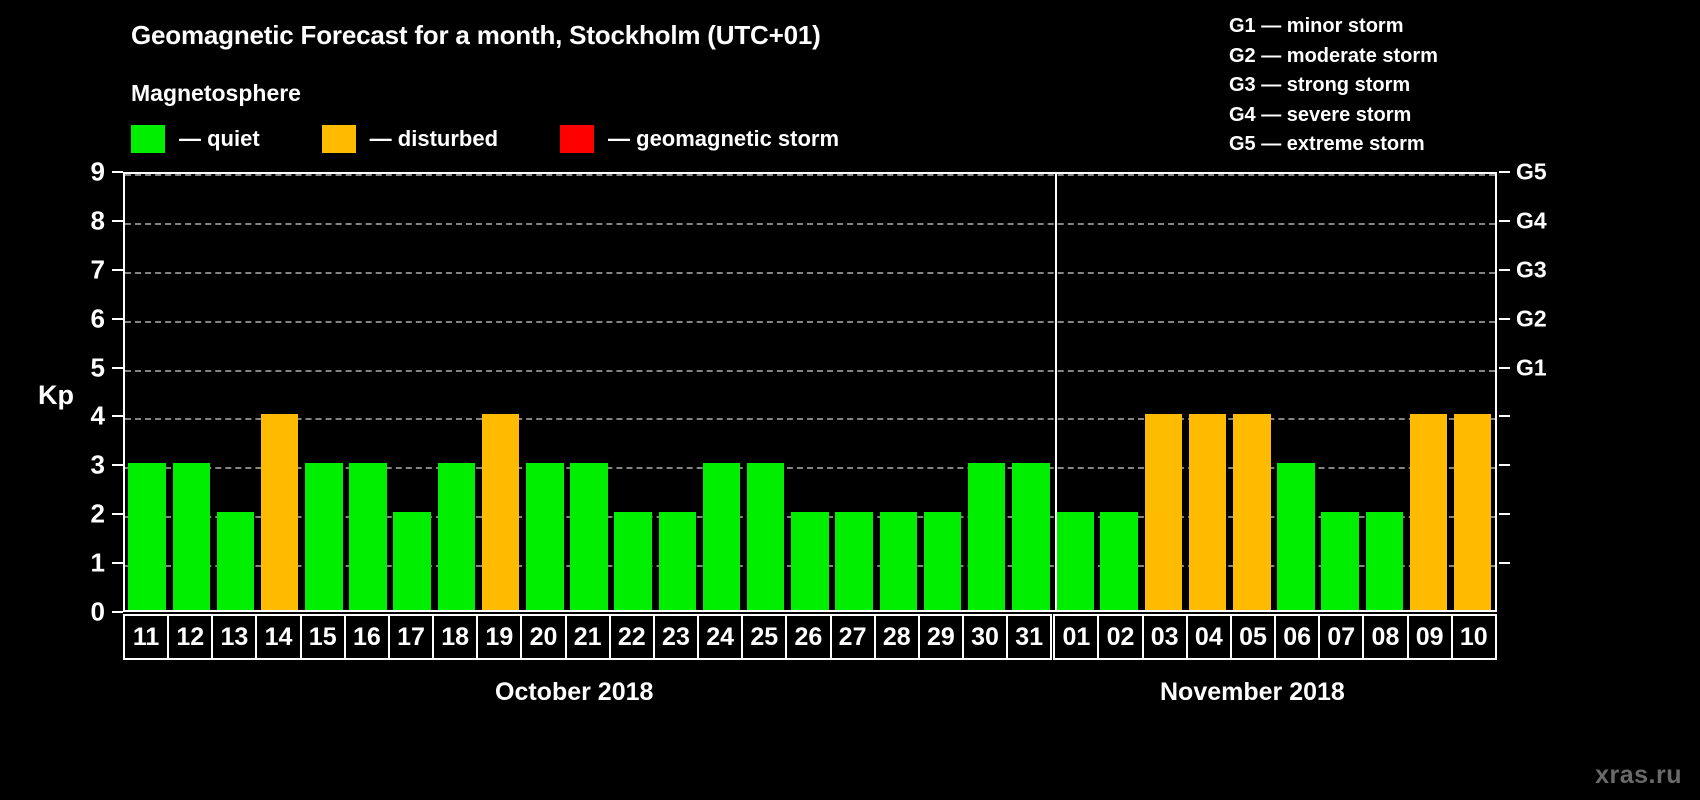 This screenshot has height=800, width=1700. I want to click on day-label-cell: 29, so click(940, 637).